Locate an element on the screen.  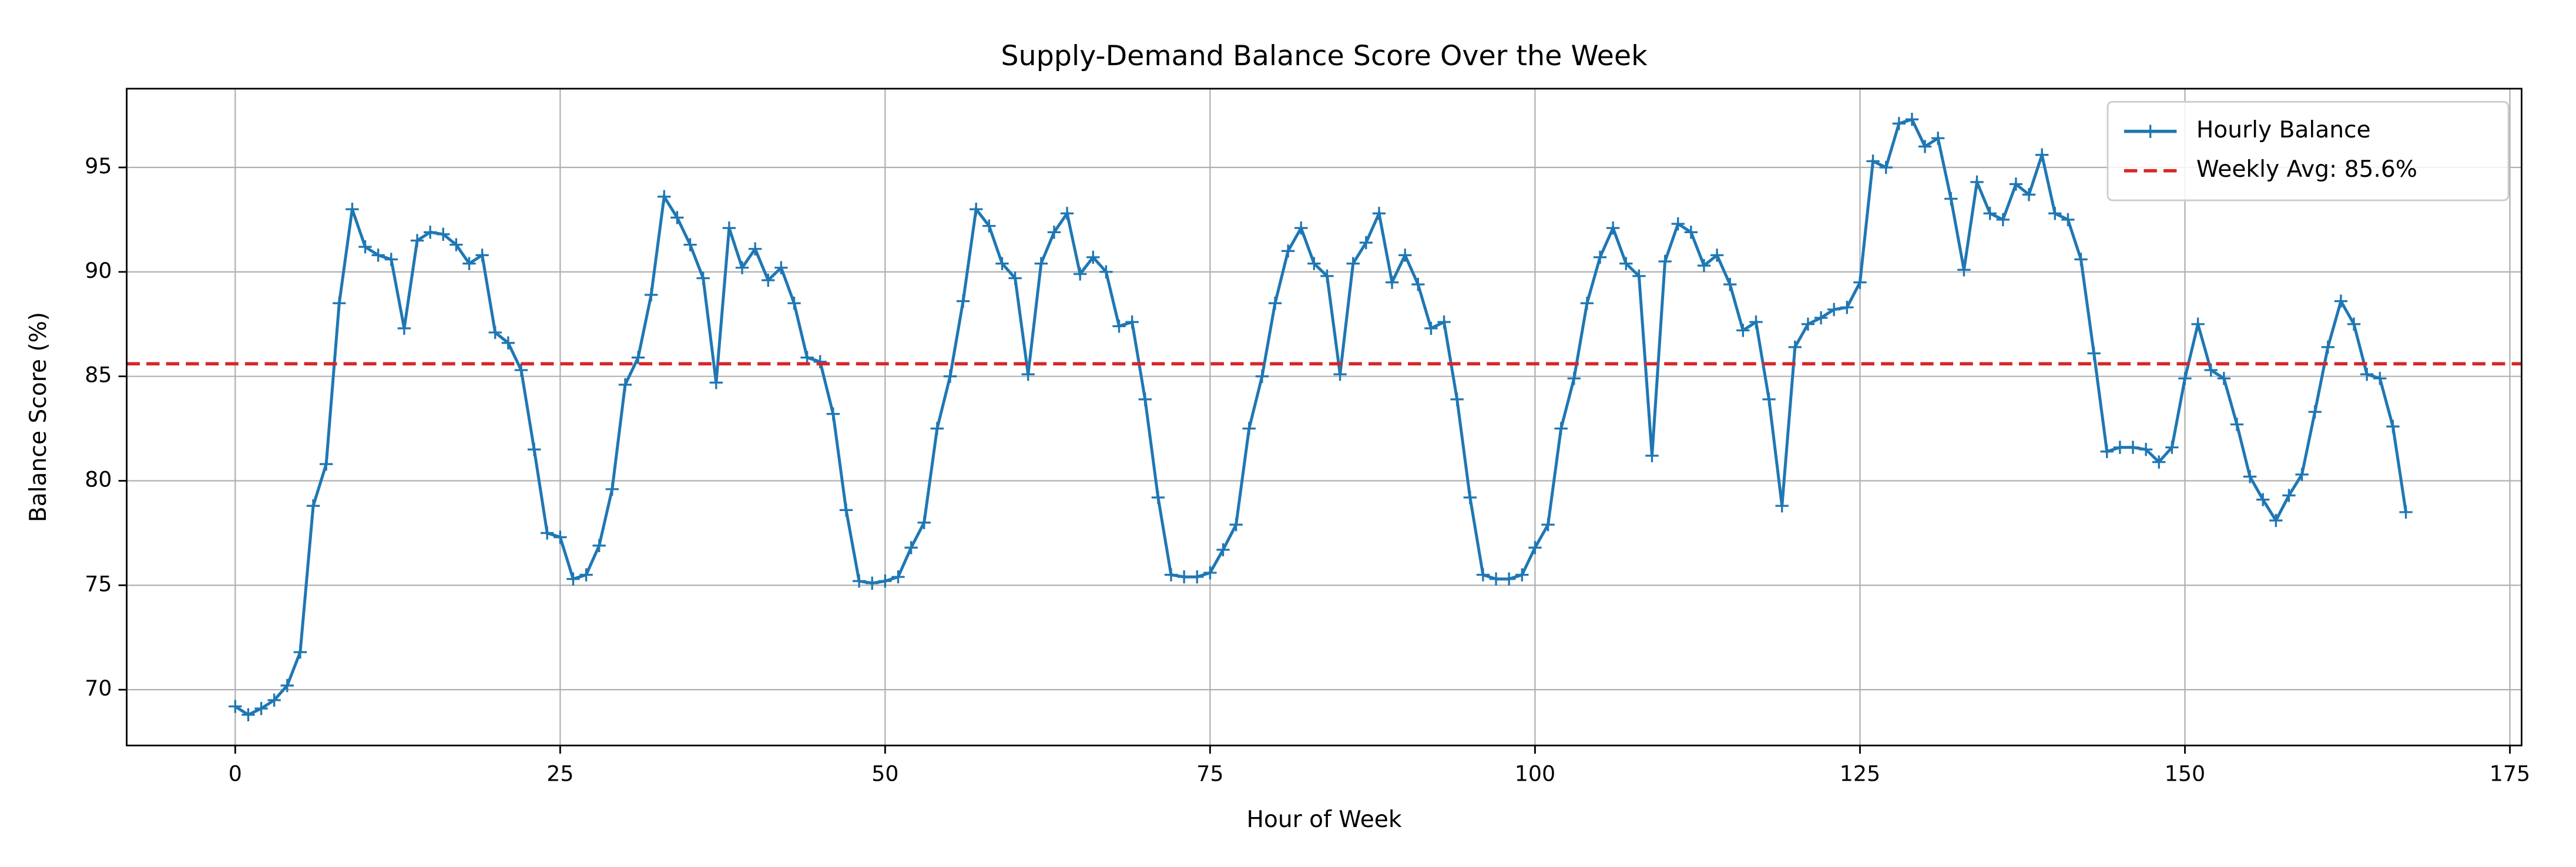
x-axis-label: Hour of Week is located at coordinates (1324, 819).